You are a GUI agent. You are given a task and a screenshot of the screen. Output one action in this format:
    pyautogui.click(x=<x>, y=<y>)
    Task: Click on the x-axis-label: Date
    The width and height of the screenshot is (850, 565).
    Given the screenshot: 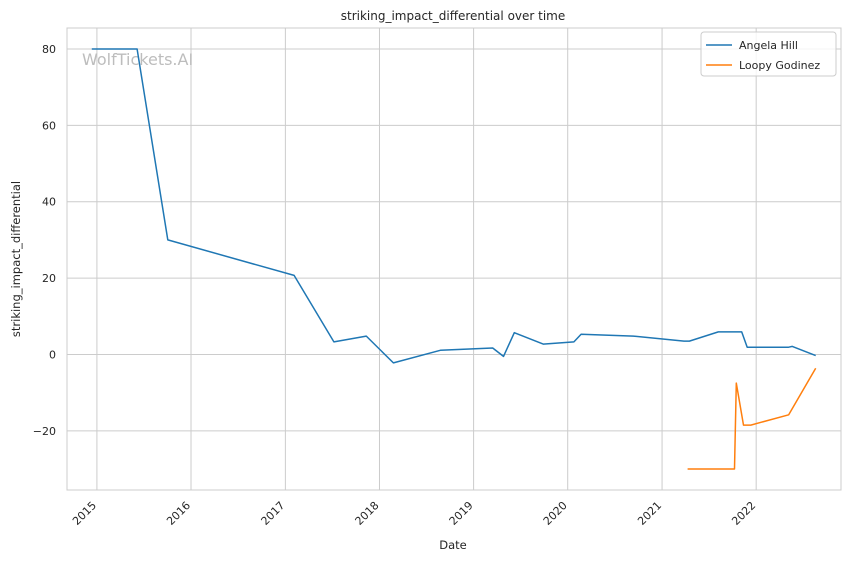 What is the action you would take?
    pyautogui.click(x=453, y=545)
    